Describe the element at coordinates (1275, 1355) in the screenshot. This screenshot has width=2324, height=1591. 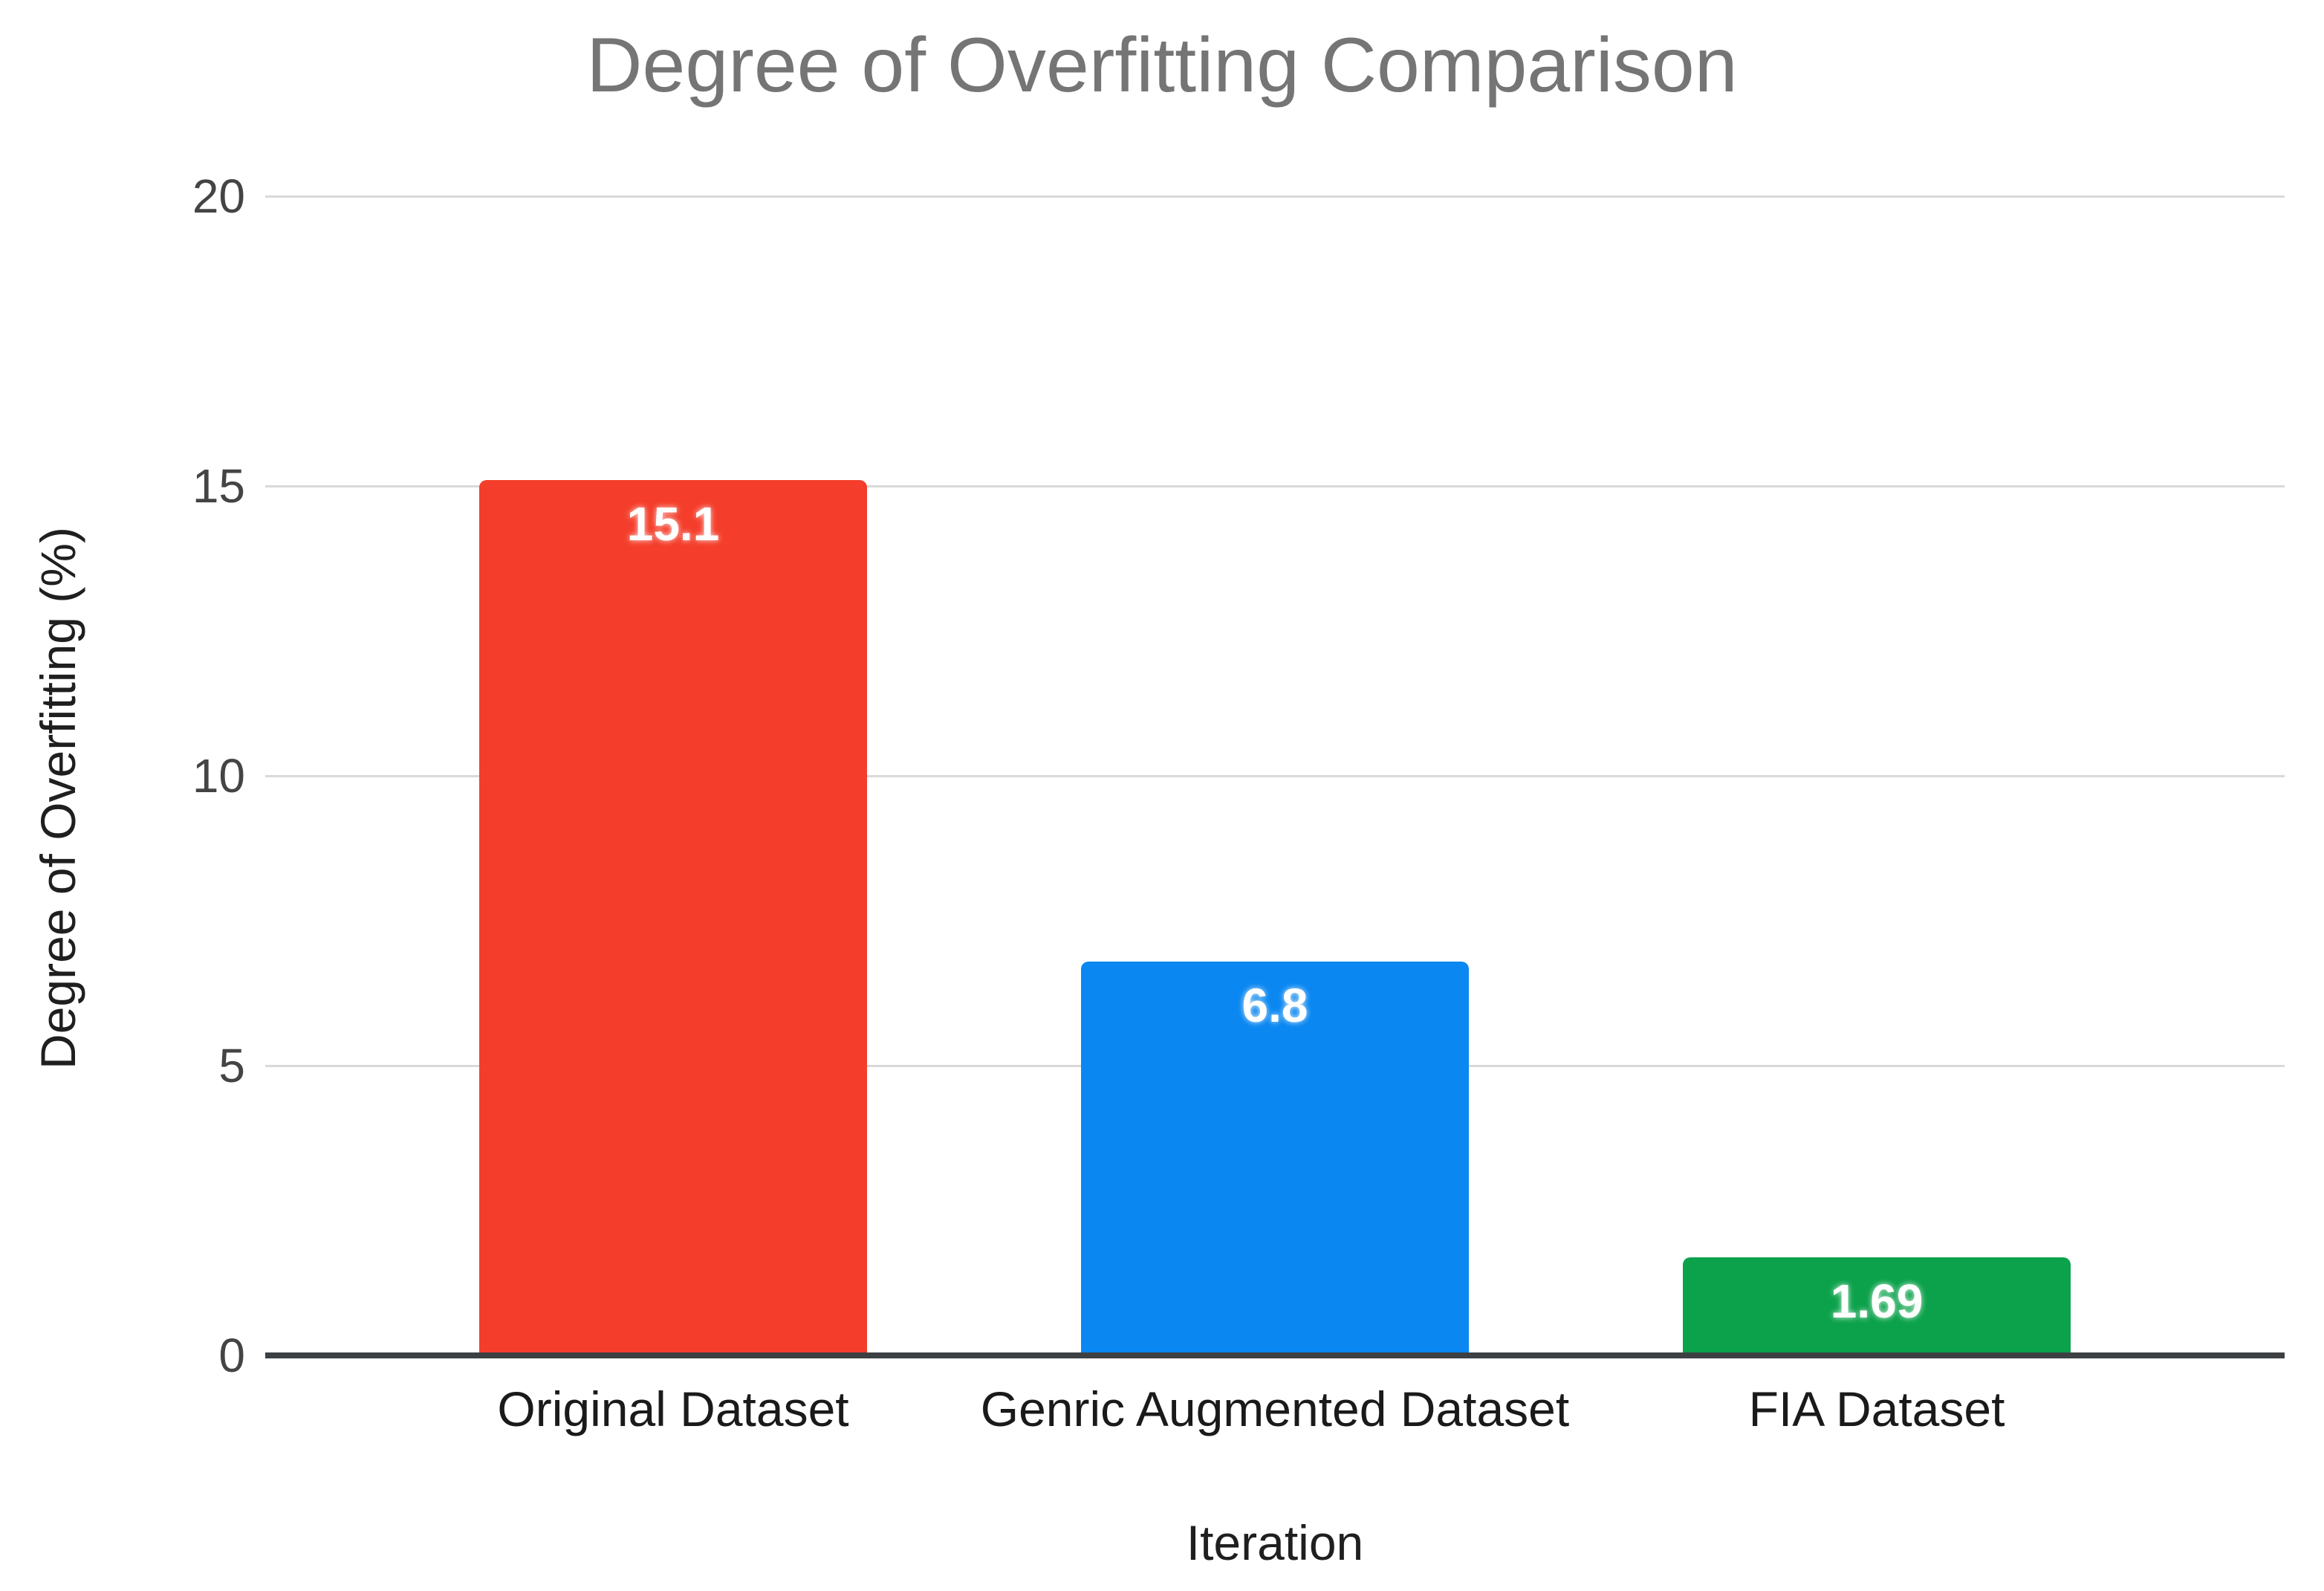
I see `x-axis-baseline` at that location.